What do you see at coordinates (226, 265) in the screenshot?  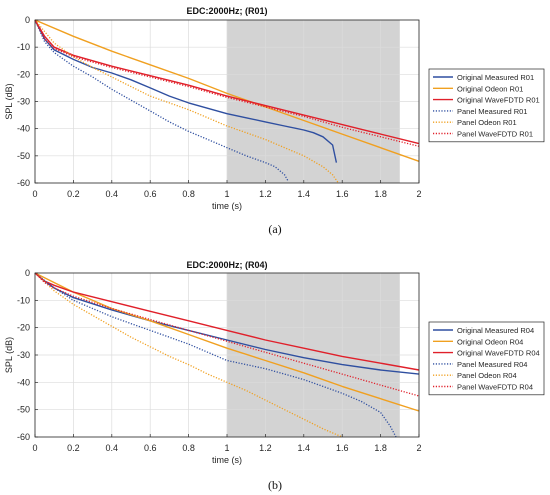 I see `chart-title: EDC:2000Hz; (R04)` at bounding box center [226, 265].